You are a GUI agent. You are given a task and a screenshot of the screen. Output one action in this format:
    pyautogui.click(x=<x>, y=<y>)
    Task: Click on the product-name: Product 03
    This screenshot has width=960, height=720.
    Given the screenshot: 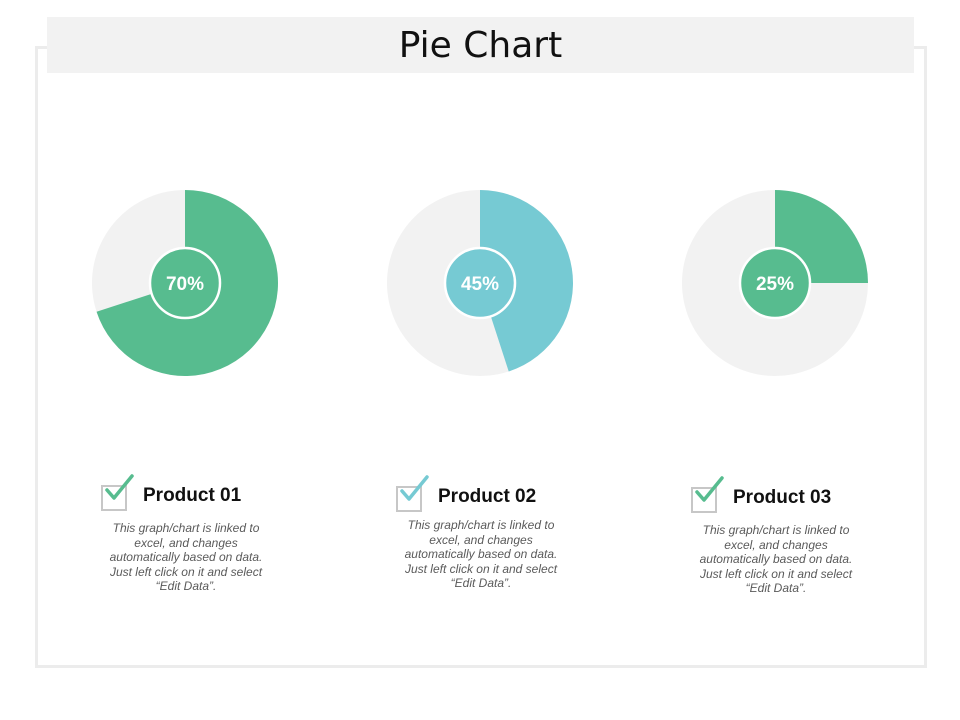 What is the action you would take?
    pyautogui.click(x=782, y=497)
    